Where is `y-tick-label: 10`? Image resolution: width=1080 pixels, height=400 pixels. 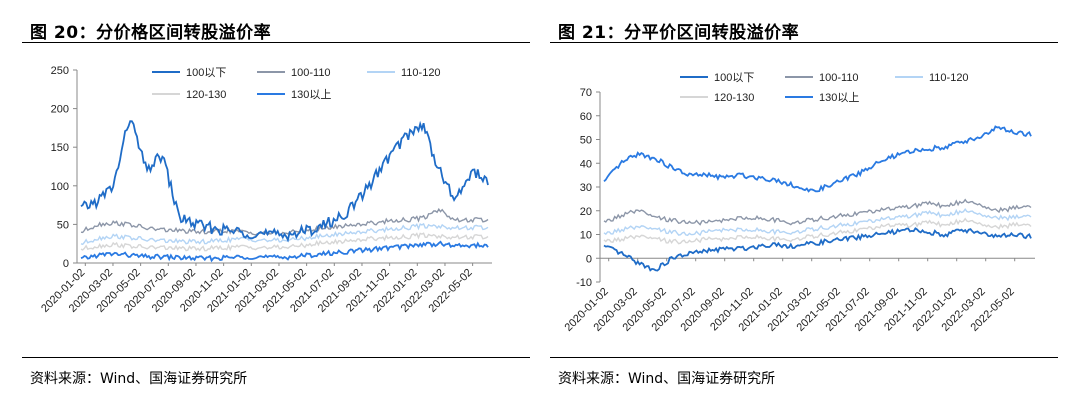 y-tick-label: 10 is located at coordinates (586, 236).